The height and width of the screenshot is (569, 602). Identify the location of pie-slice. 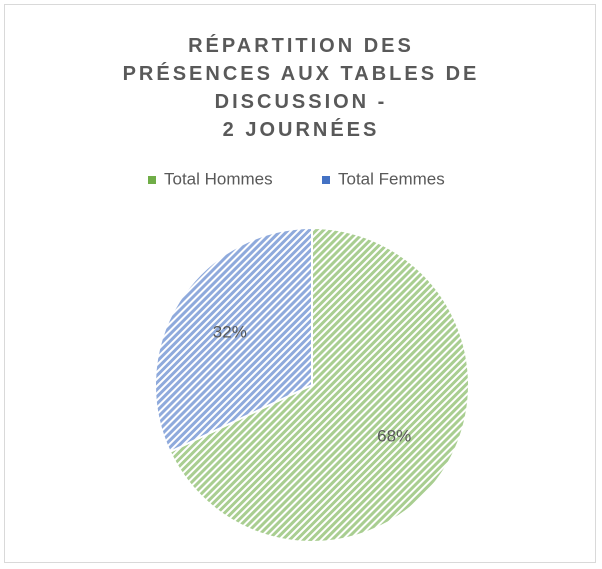
(233, 340).